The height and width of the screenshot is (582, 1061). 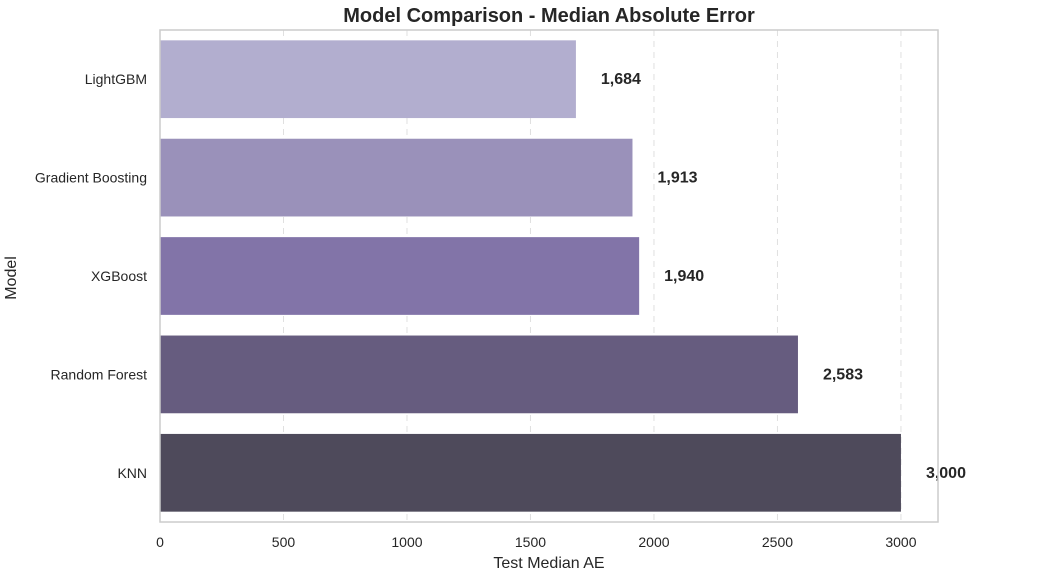 What do you see at coordinates (132, 473) in the screenshot?
I see `y-tick-label: KNN` at bounding box center [132, 473].